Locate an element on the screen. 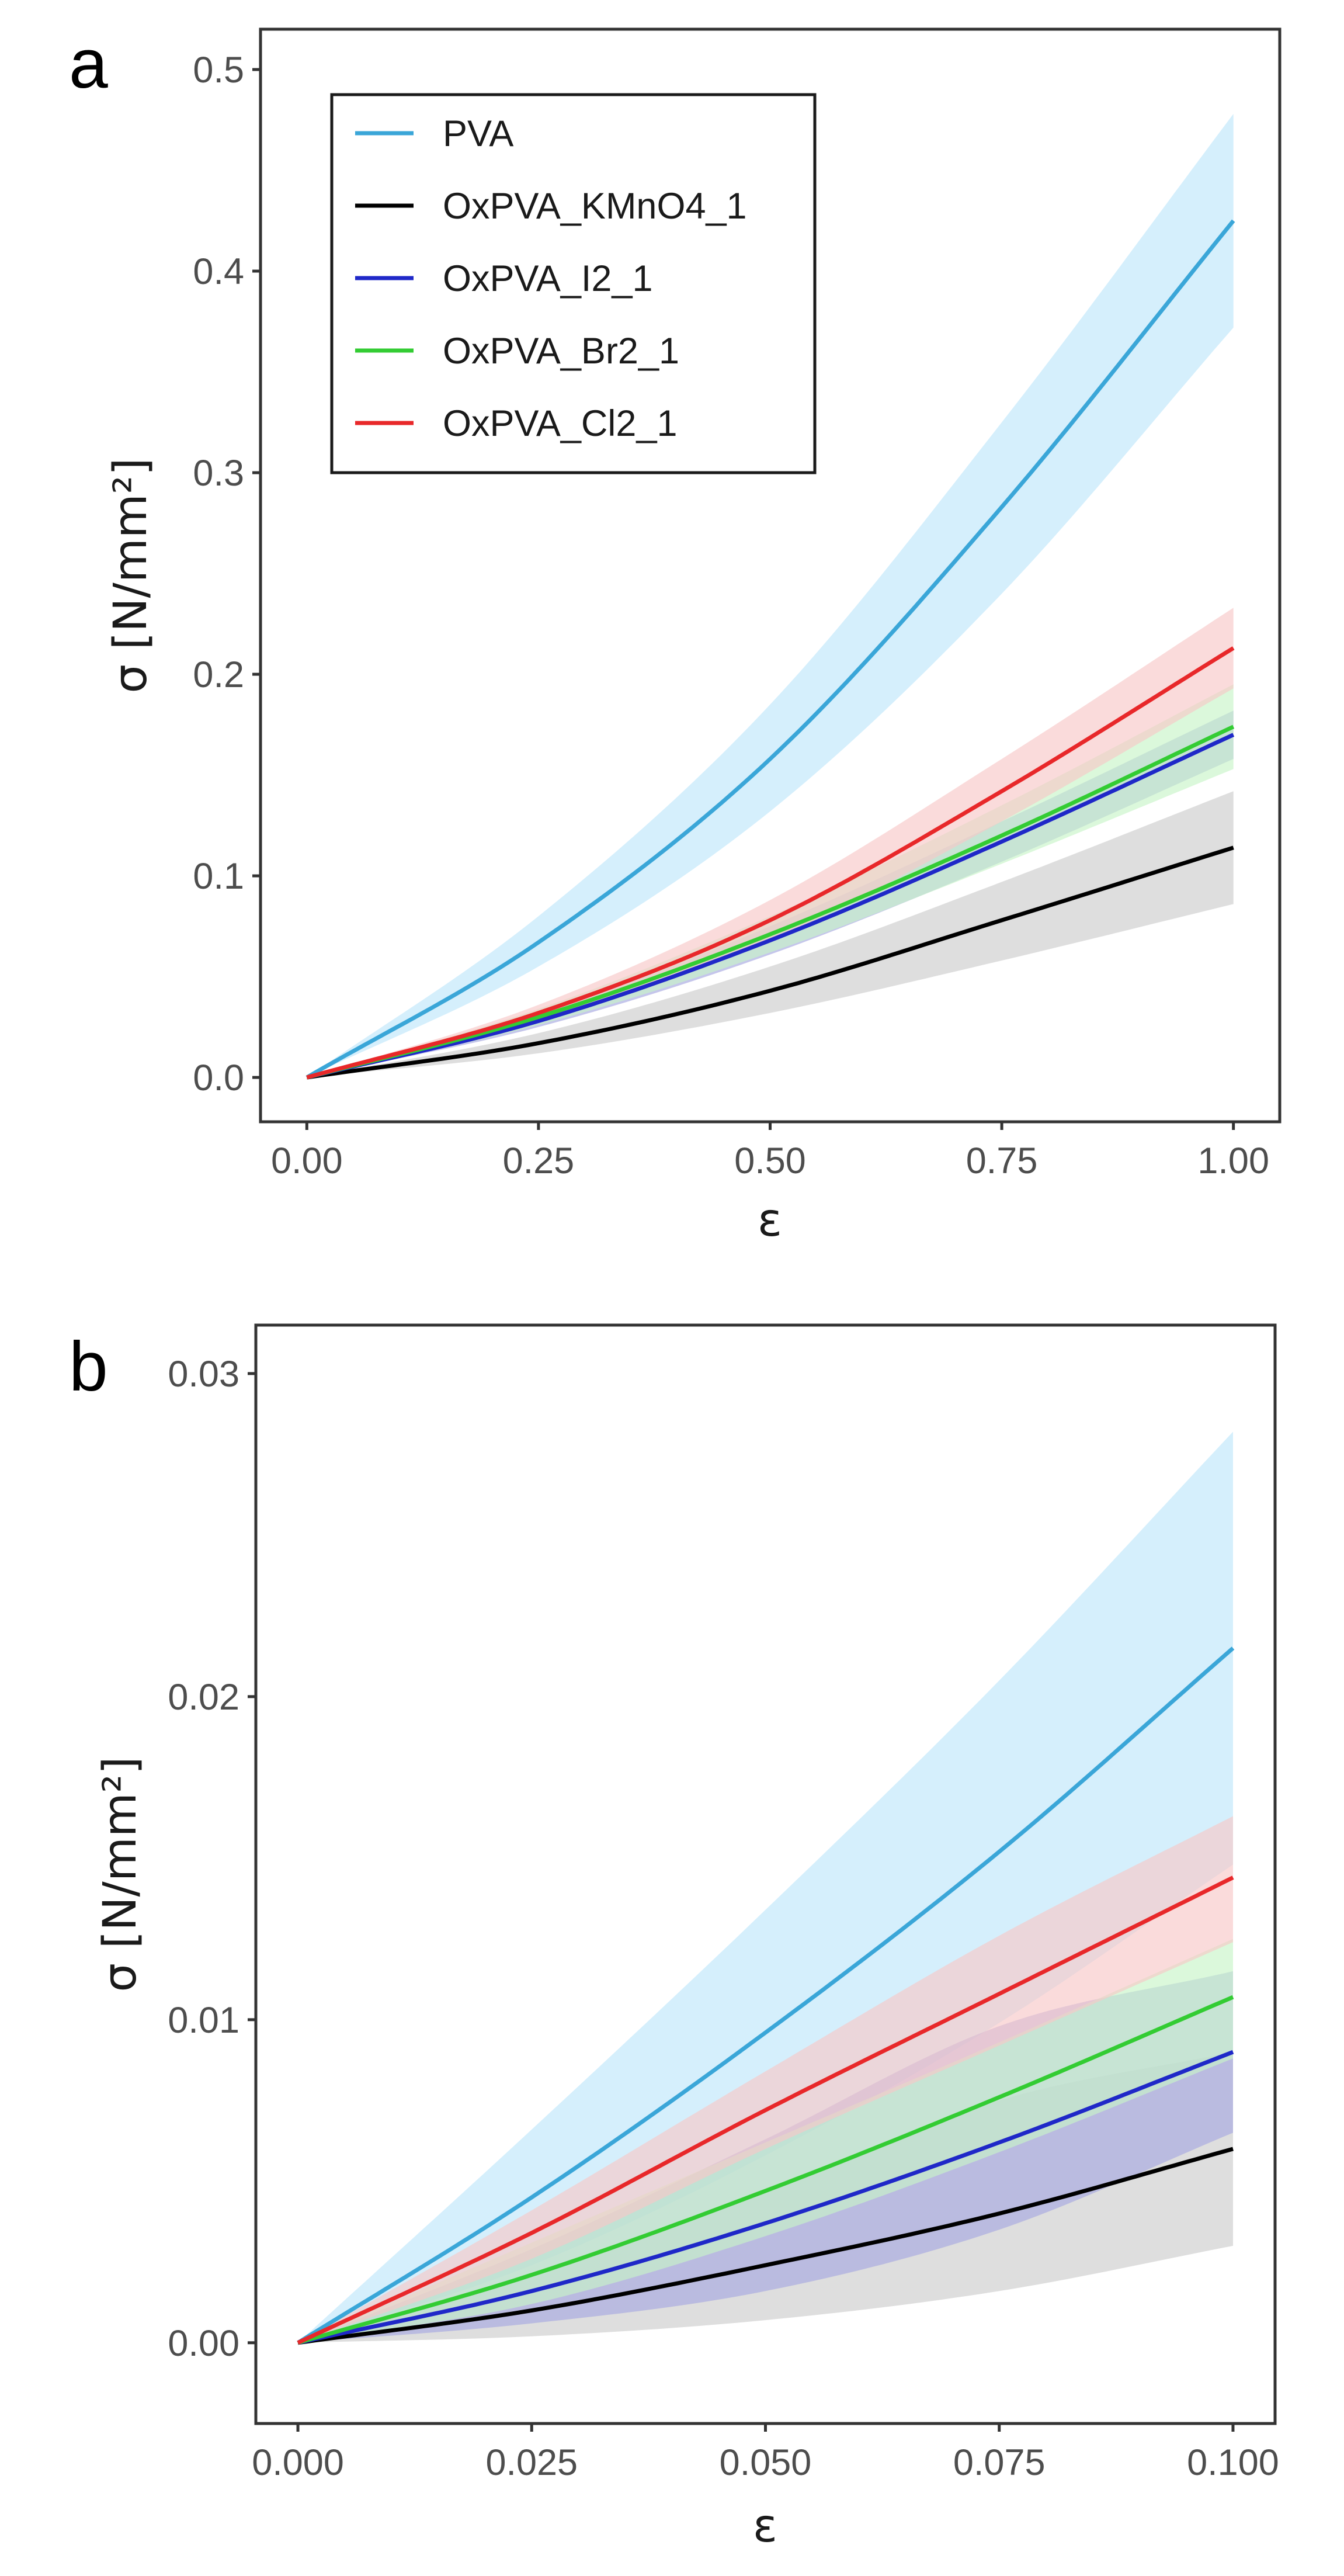  x-tick-label: 0.050 is located at coordinates (766, 2462).